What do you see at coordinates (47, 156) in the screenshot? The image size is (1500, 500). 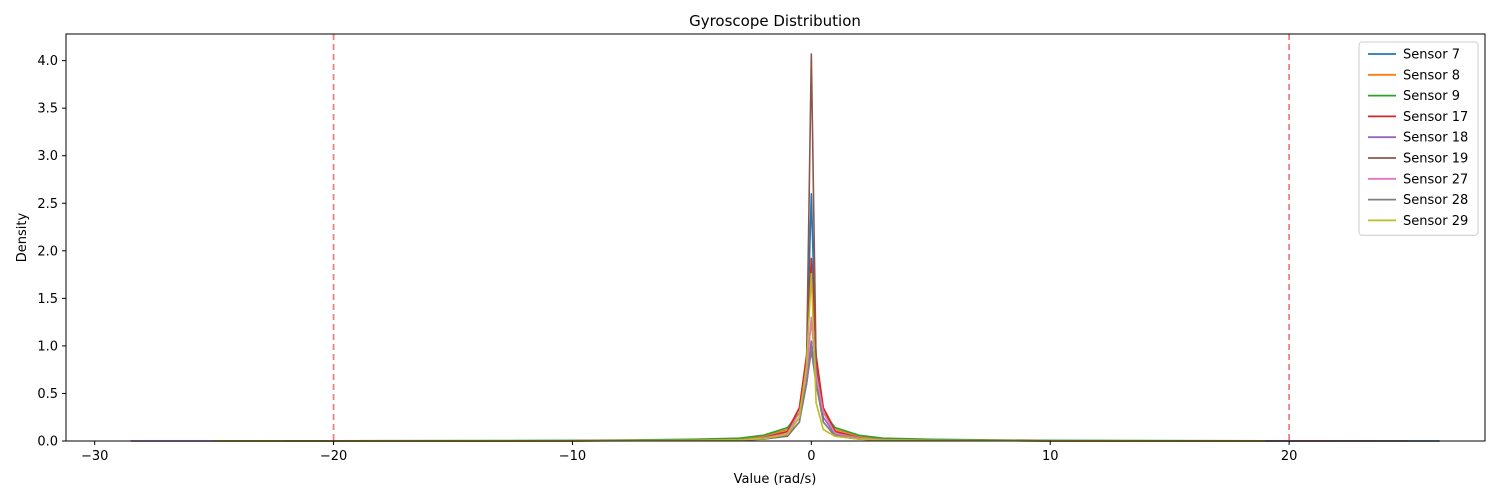 I see `y-tick-label: 3.0` at bounding box center [47, 156].